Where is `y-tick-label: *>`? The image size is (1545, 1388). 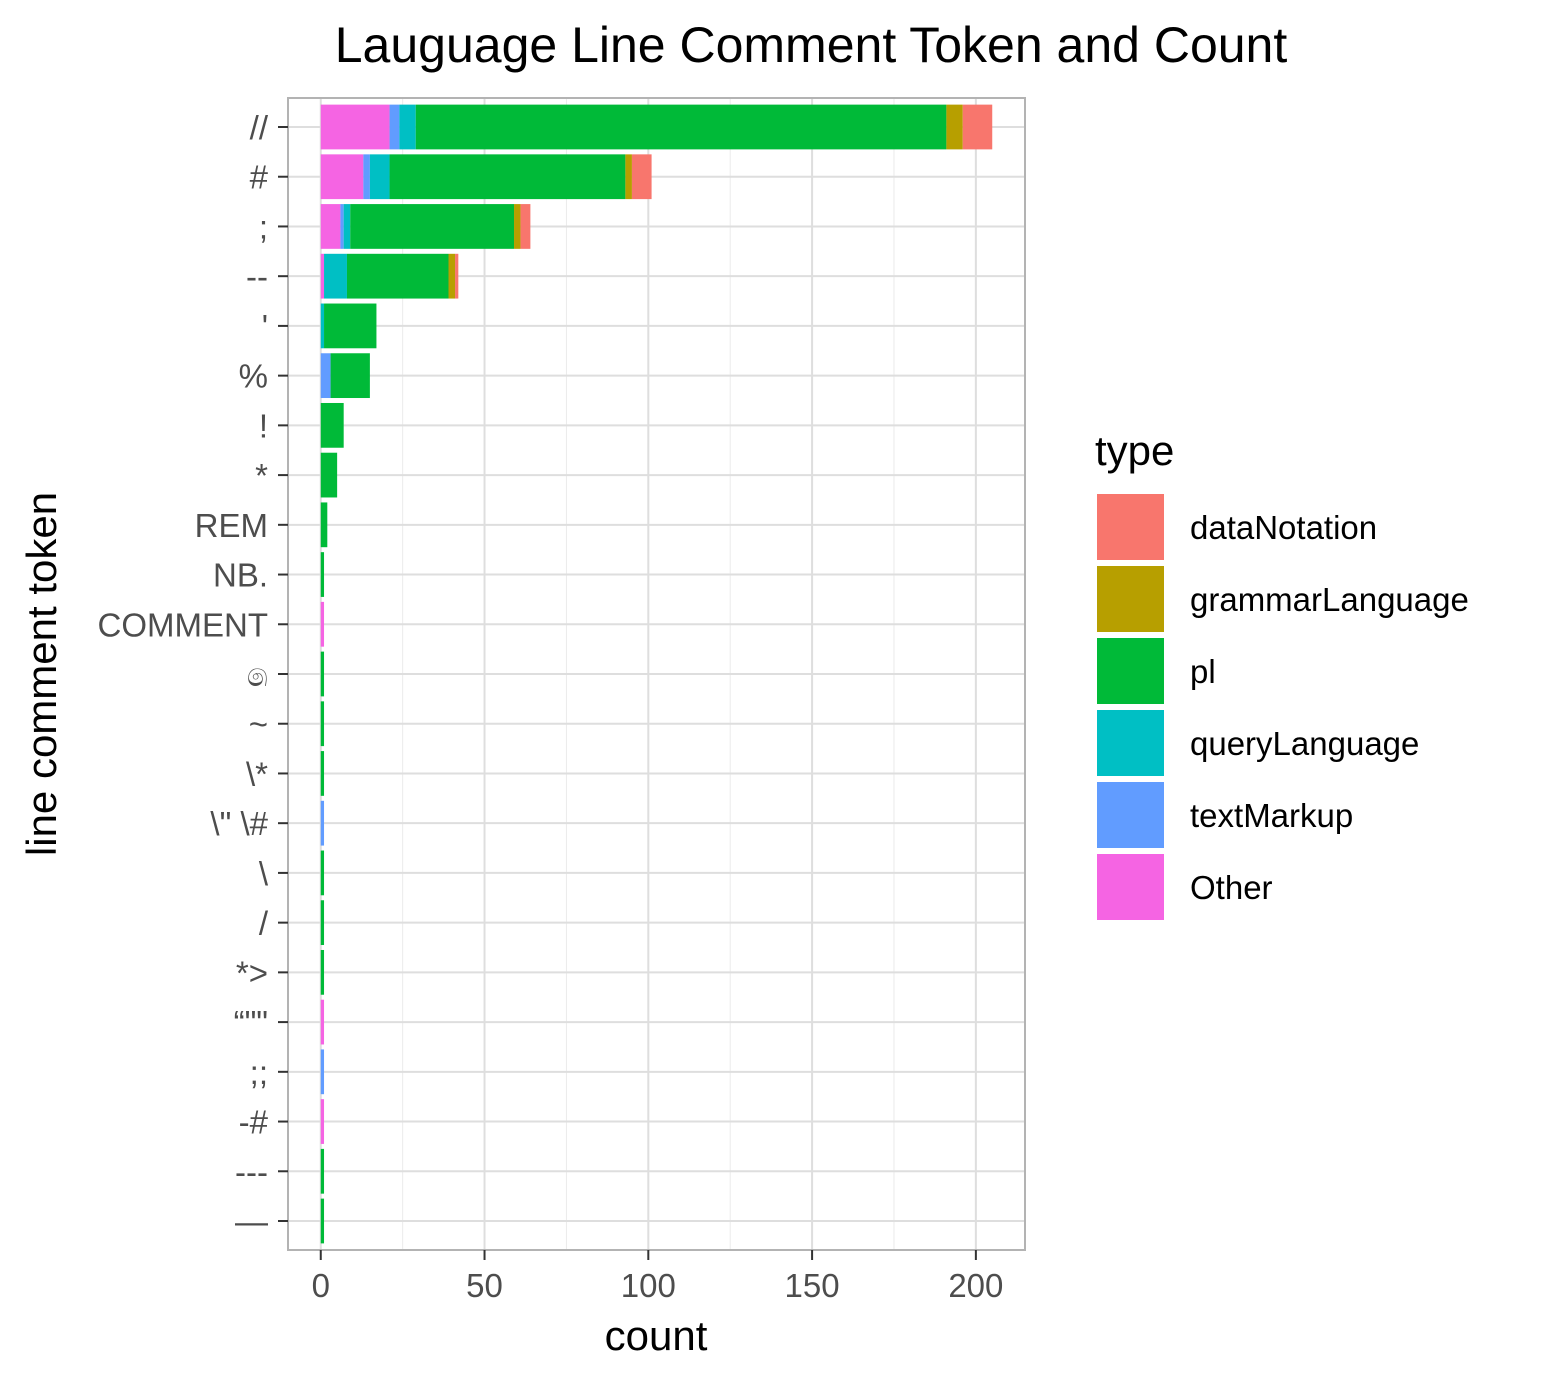 y-tick-label: *> is located at coordinates (252, 972).